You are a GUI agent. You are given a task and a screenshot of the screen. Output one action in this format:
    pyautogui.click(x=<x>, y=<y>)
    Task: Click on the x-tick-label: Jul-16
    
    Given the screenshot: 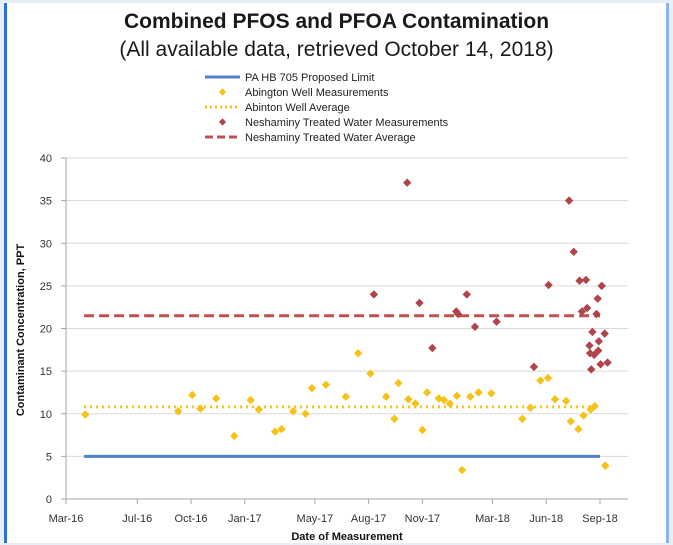 What is the action you would take?
    pyautogui.click(x=137, y=519)
    